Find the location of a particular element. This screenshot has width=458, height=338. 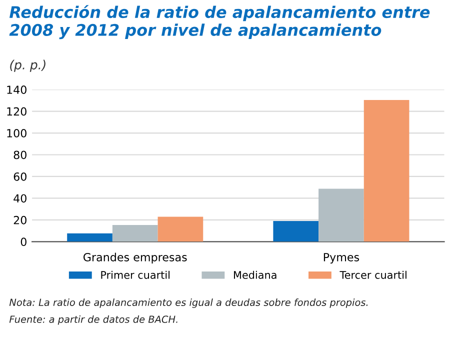

legend-label: Tercer cuartil is located at coordinates (373, 274).